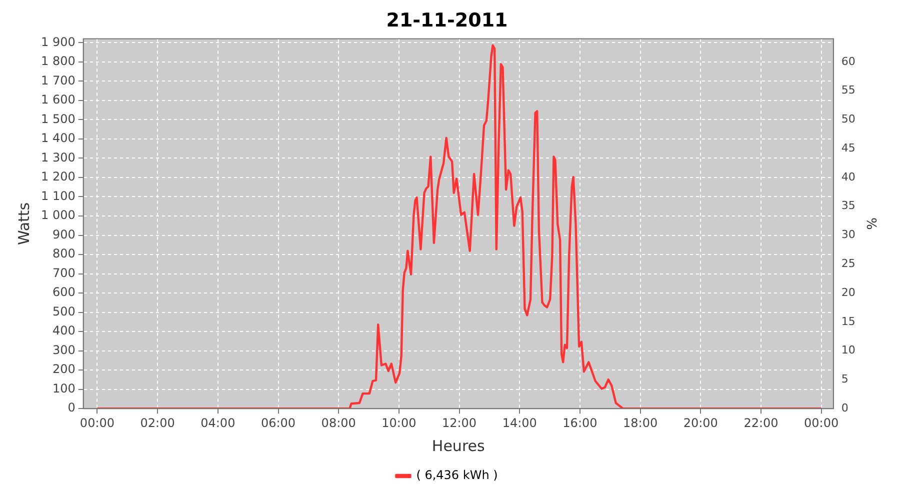  I want to click on x-tick-label: 12:00, so click(459, 423).